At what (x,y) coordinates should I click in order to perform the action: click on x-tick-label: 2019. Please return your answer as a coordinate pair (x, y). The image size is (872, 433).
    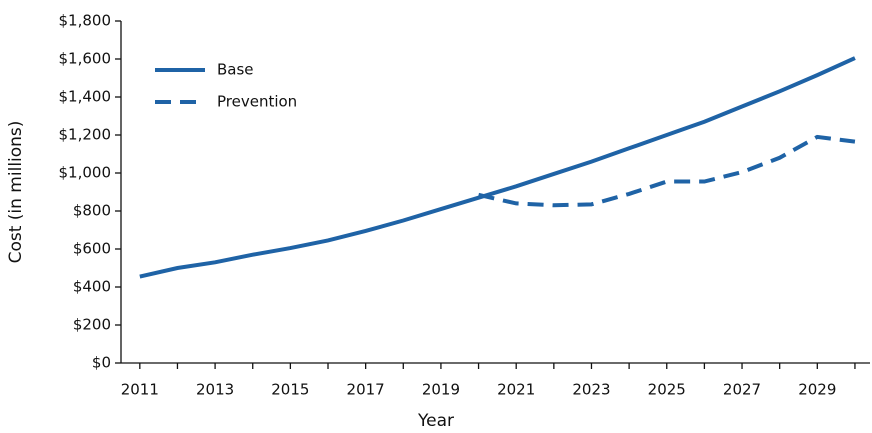
    Looking at the image, I should click on (441, 390).